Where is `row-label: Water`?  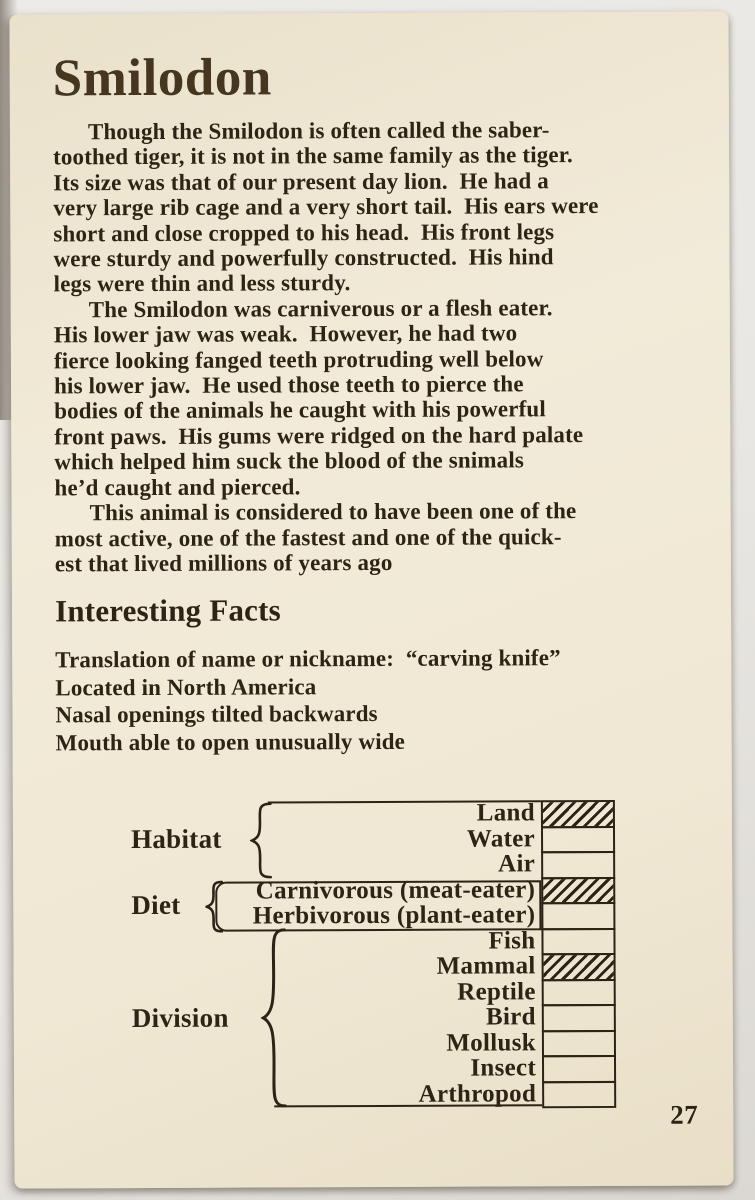
row-label: Water is located at coordinates (501, 838).